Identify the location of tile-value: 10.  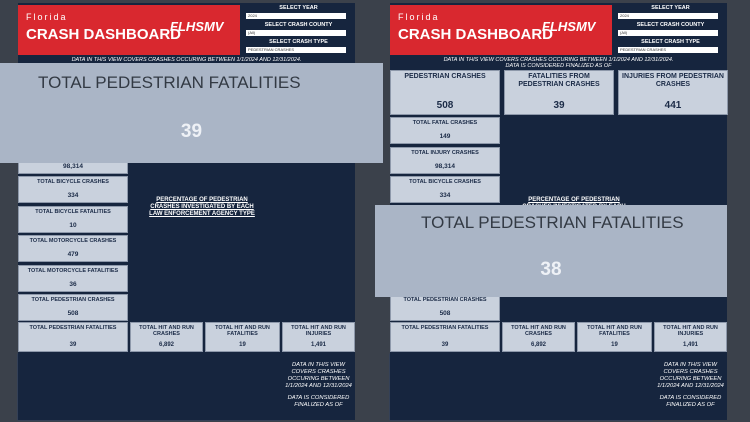
(73, 225).